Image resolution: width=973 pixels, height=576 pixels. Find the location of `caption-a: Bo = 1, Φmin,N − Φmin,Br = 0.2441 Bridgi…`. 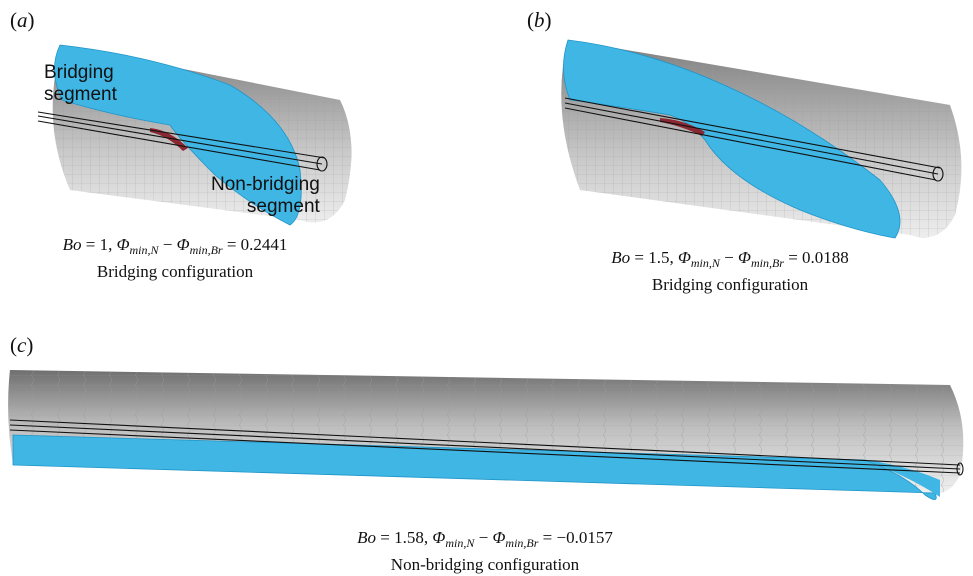

caption-a: Bo = 1, Φmin,N − Φmin,Br = 0.2441 Bridgi… is located at coordinates (175, 258).